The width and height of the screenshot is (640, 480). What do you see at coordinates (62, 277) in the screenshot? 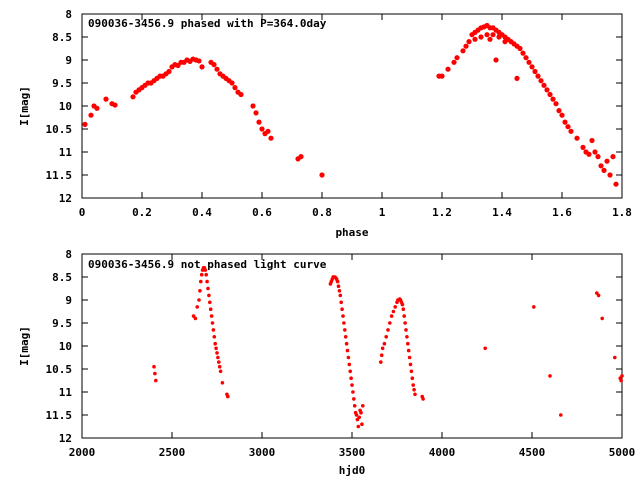
I see `unphased-y-tick-label: 8.5` at bounding box center [62, 277].